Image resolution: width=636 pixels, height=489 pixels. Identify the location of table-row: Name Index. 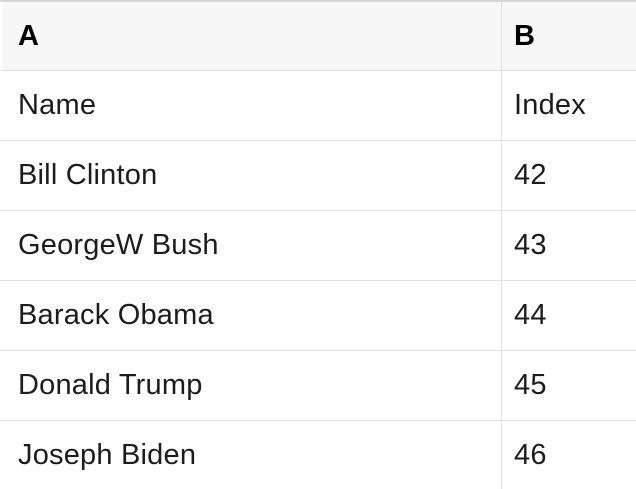
(318, 106).